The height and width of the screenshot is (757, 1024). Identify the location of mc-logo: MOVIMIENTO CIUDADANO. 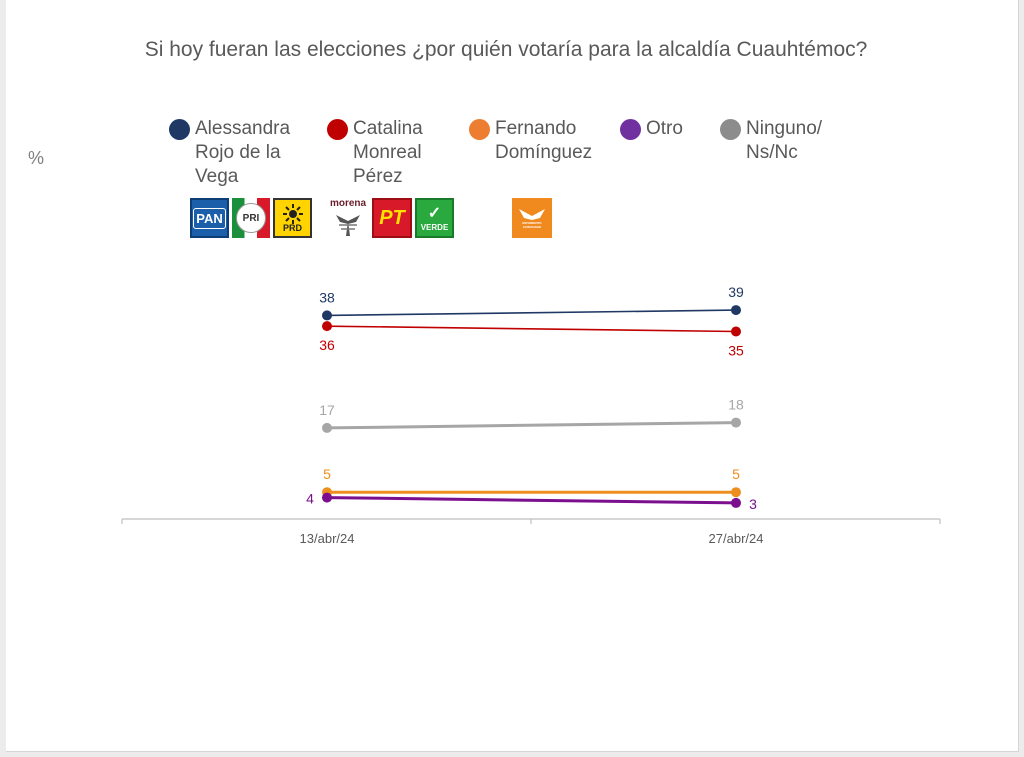
(532, 218).